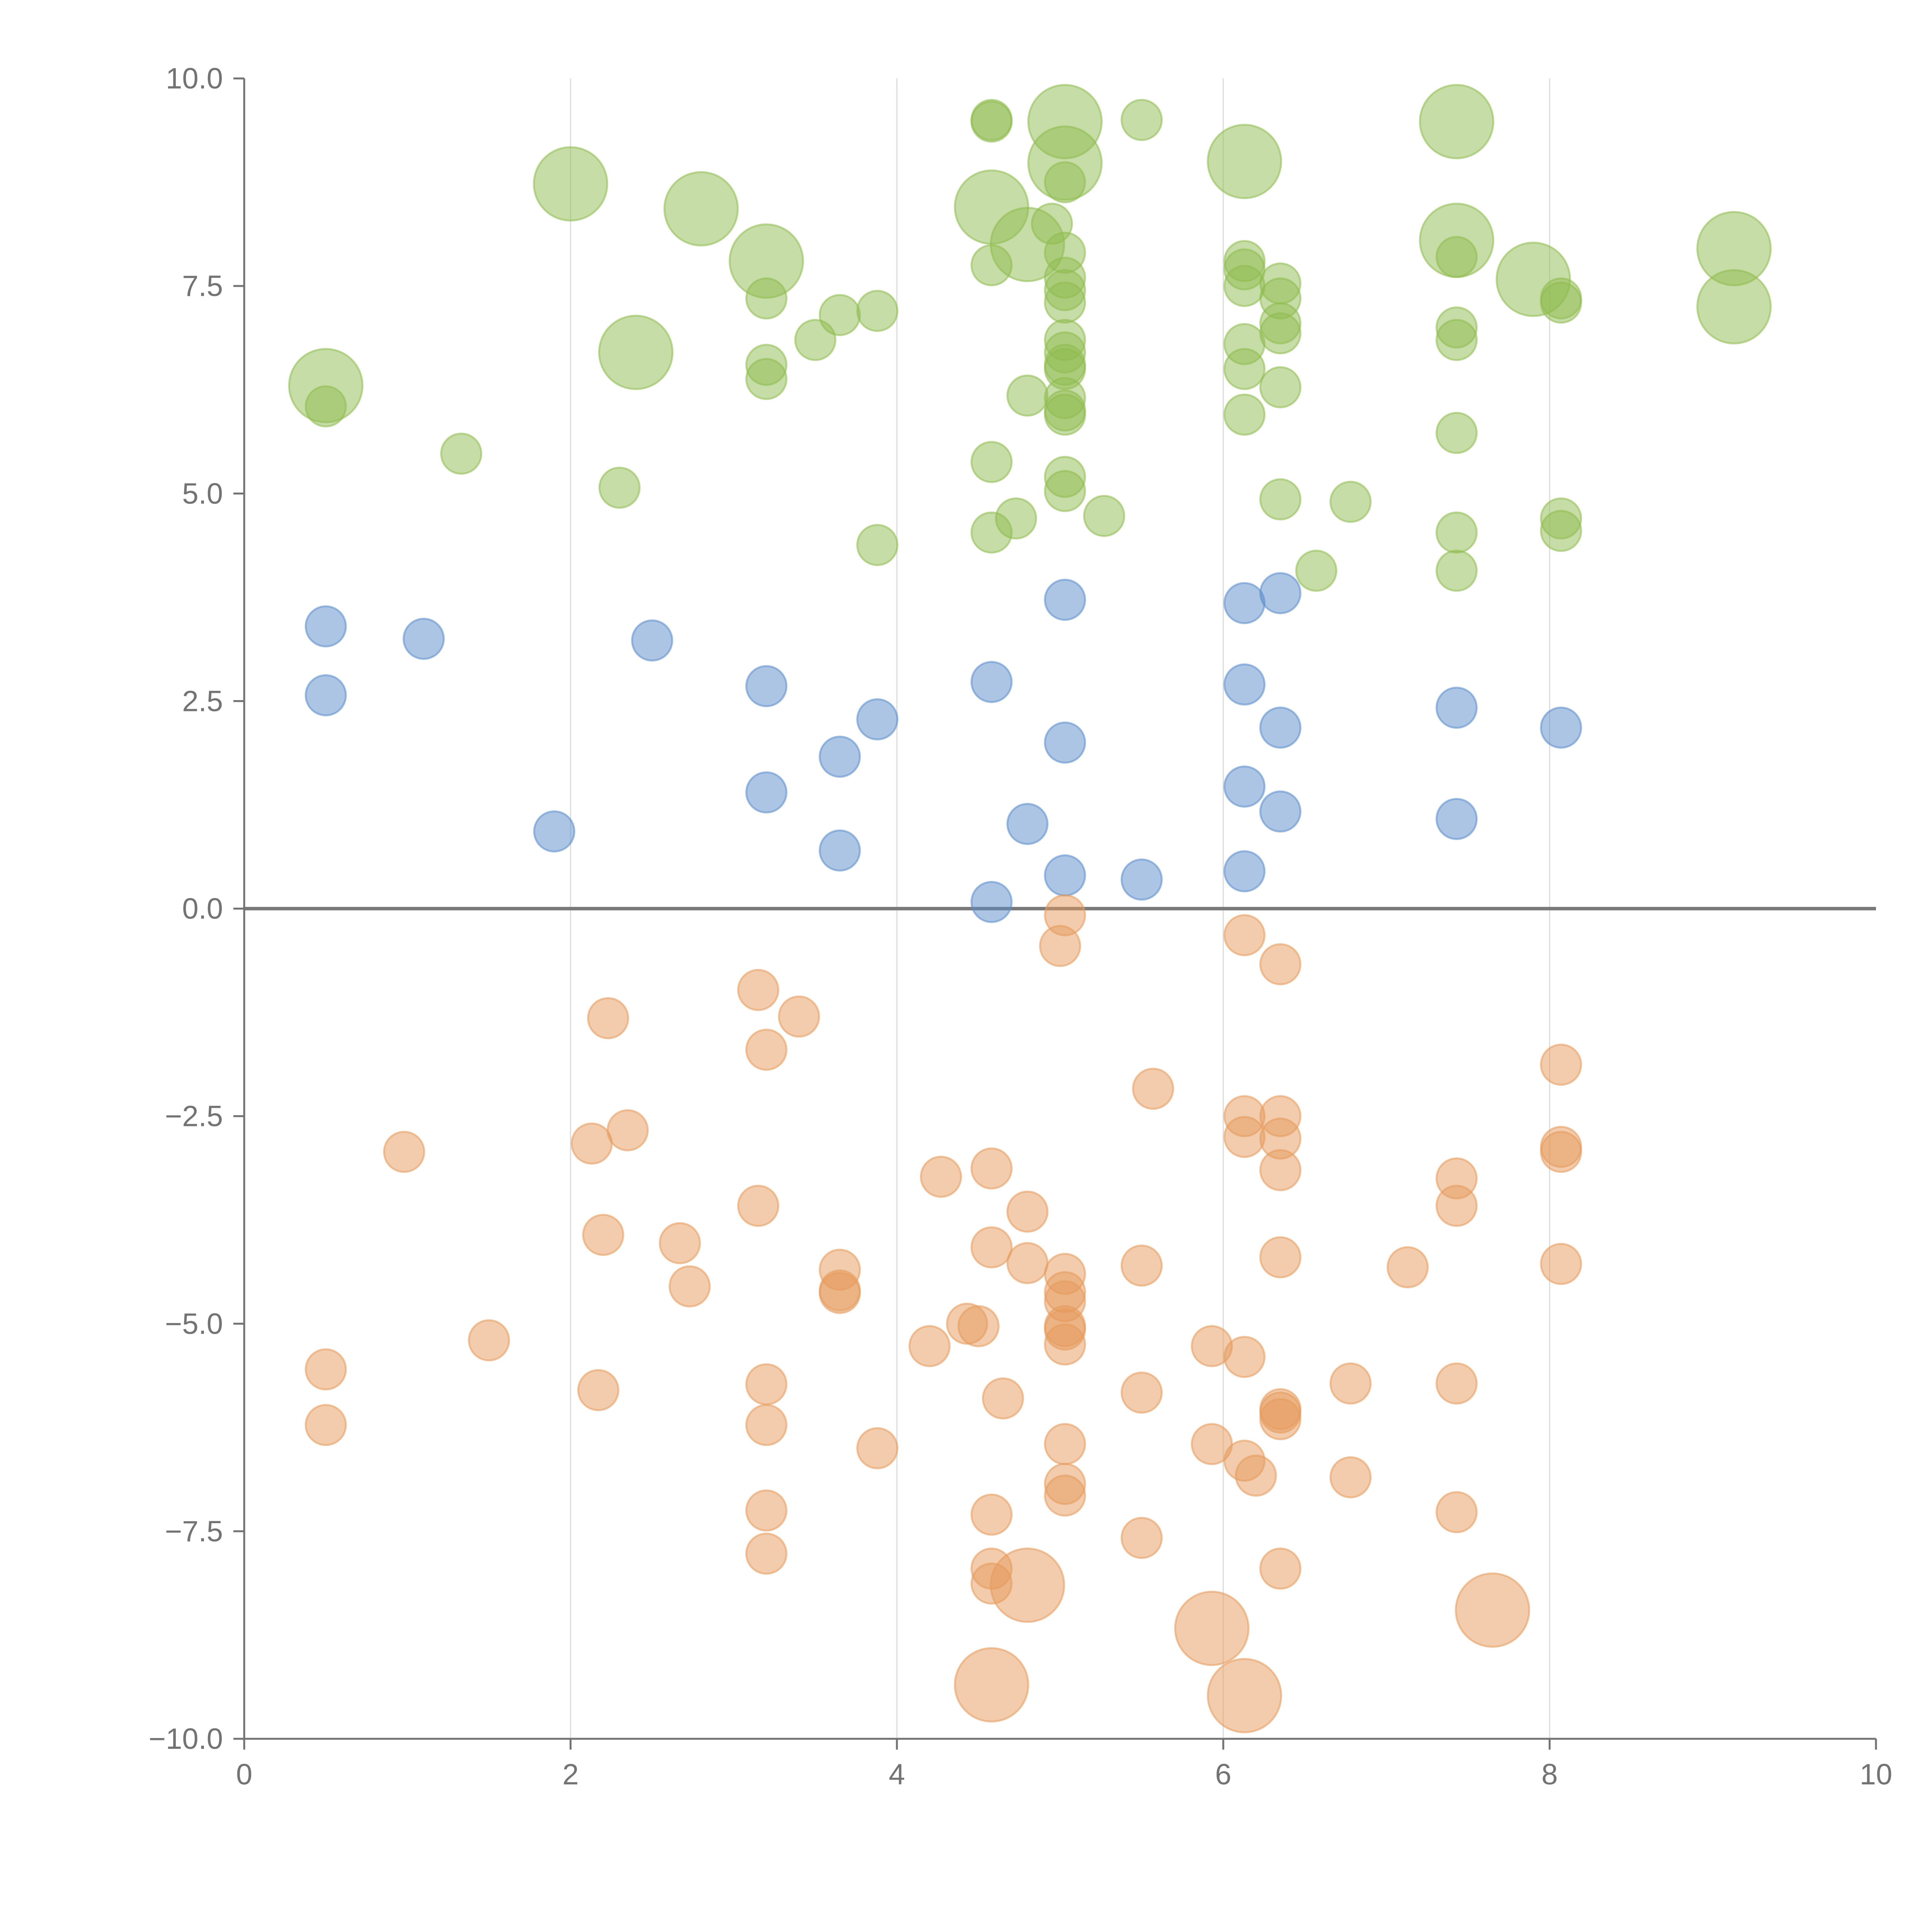  I want to click on y-tick-label: −10.0, so click(186, 1739).